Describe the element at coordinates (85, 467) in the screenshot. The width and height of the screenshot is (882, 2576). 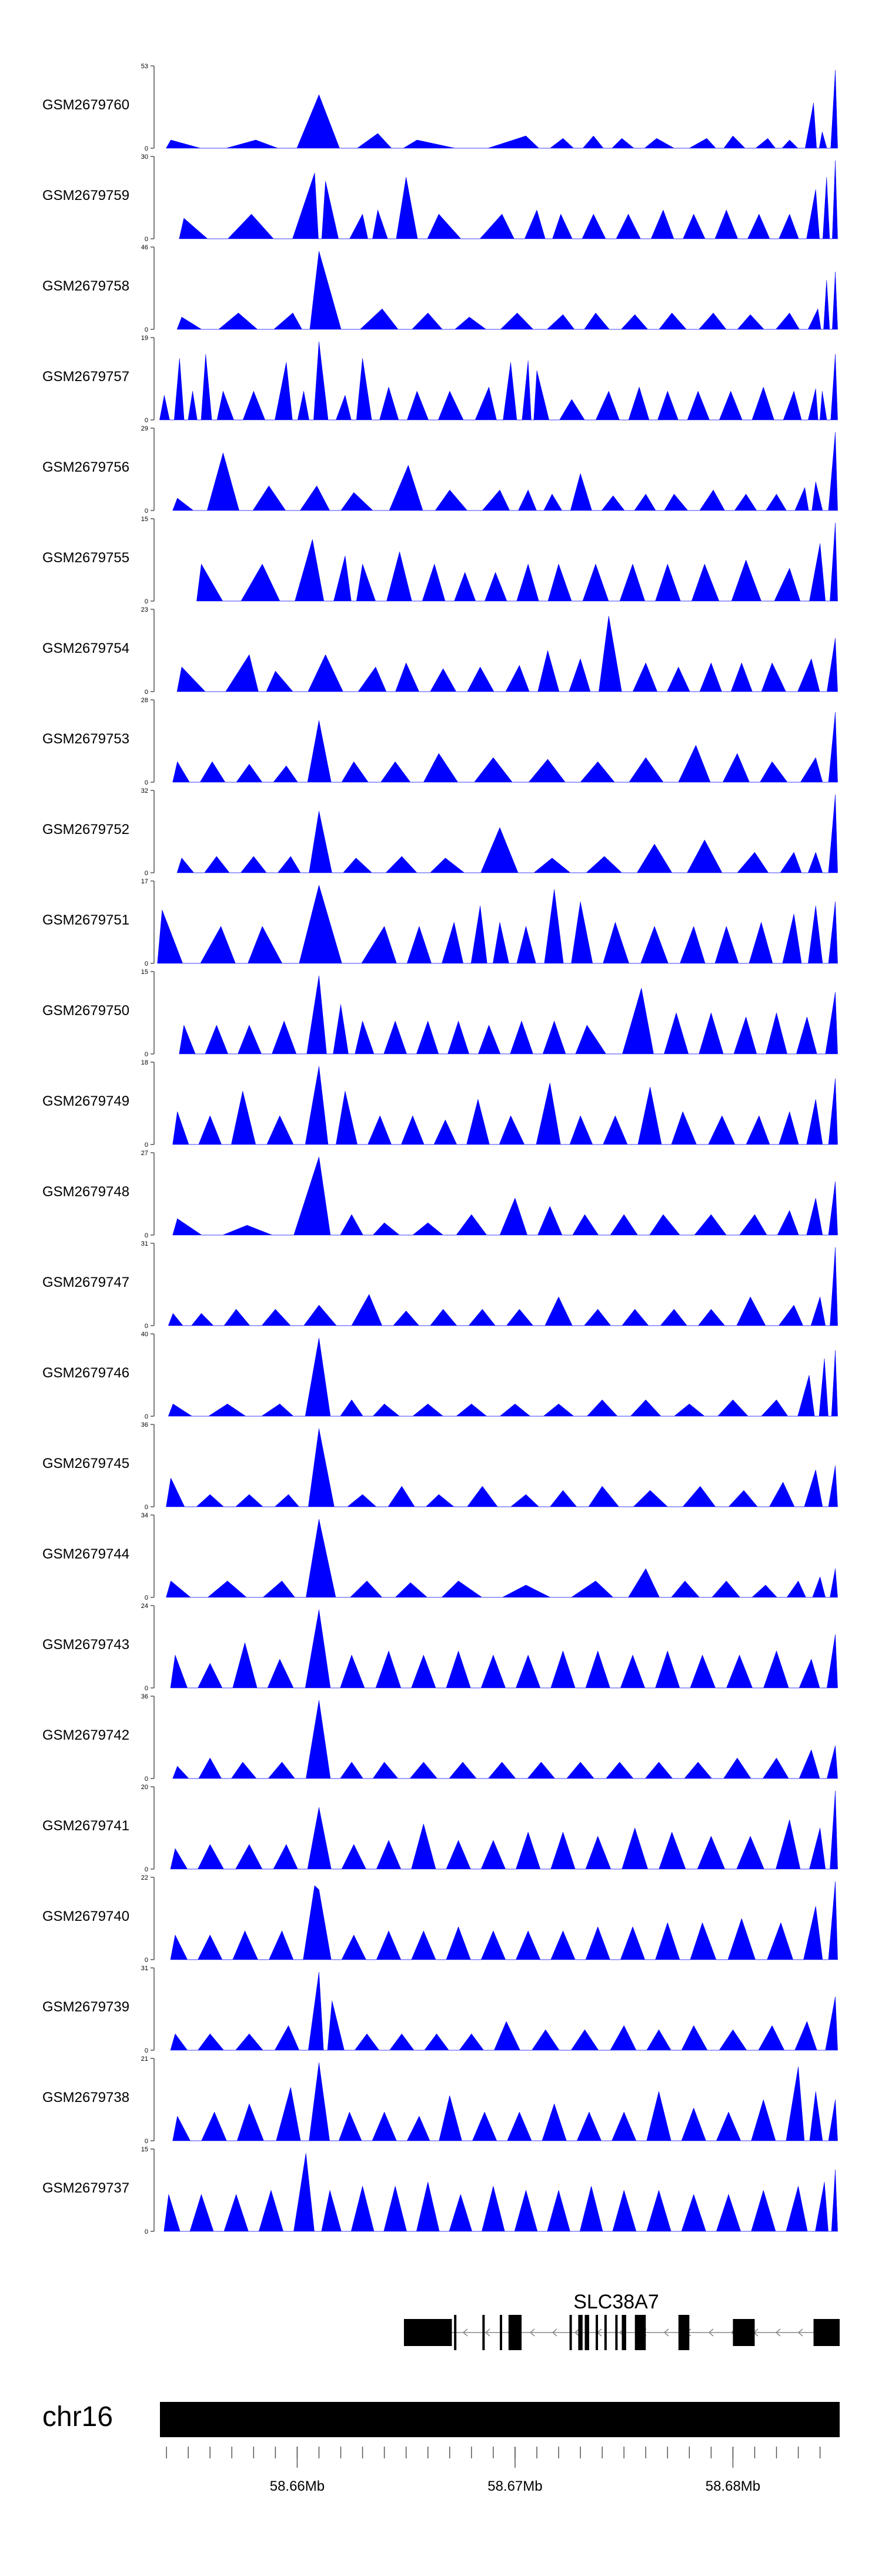
I see `track-label: GSM2679756` at that location.